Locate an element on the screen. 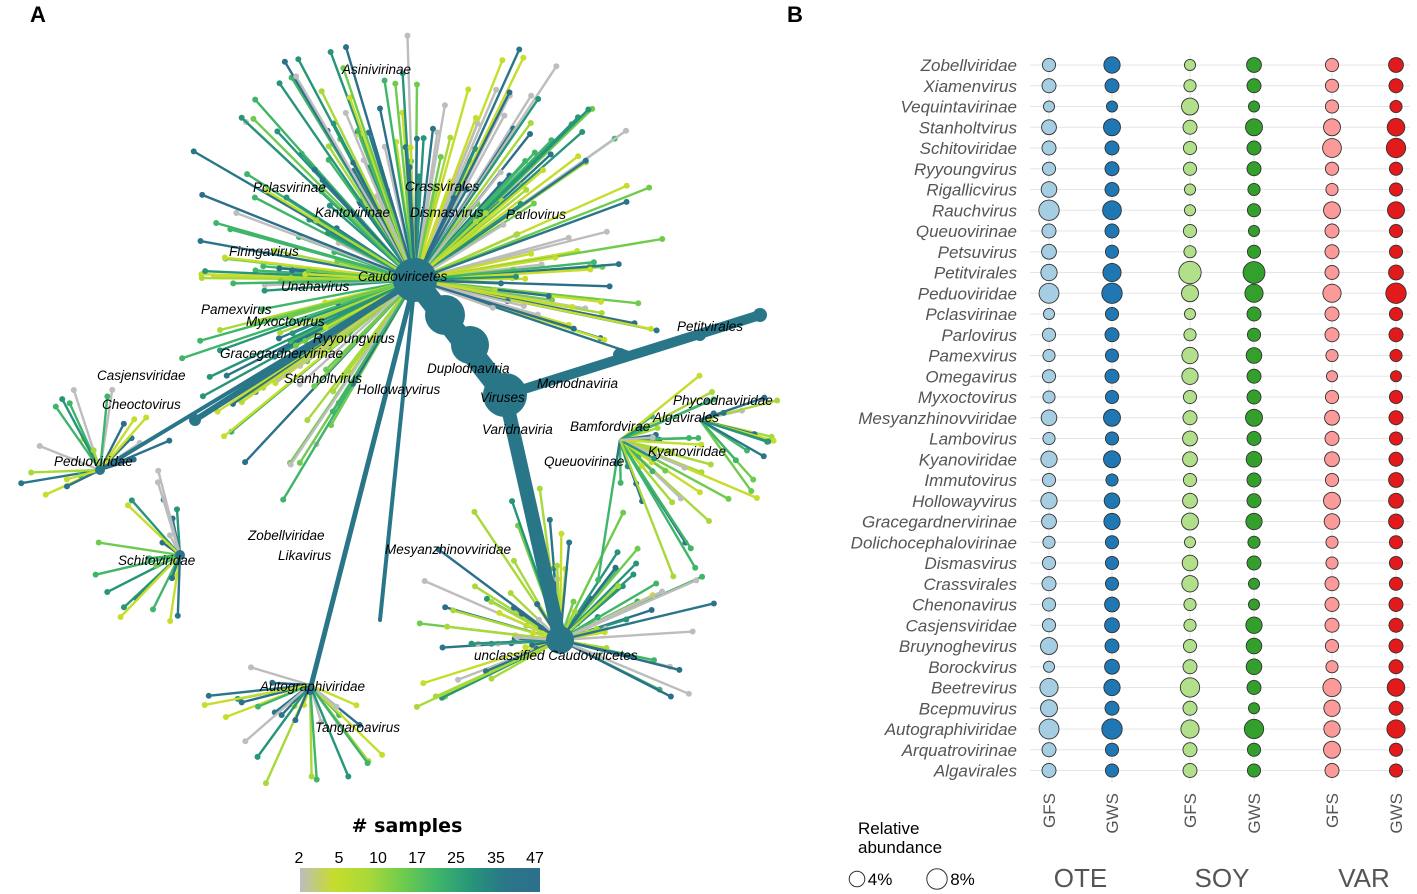  row-label: Crassvirales is located at coordinates (970, 584).